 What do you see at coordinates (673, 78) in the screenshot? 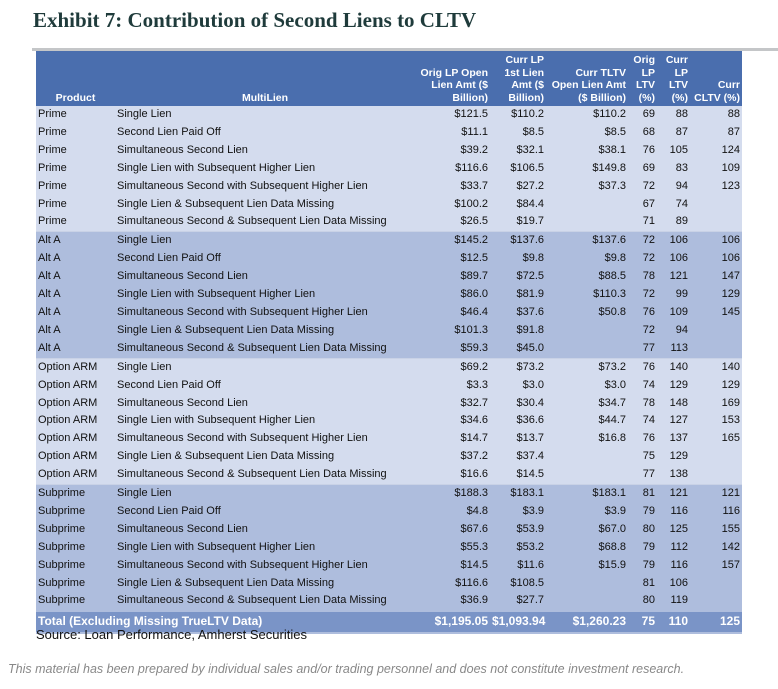
I see `header-curr-lp-ltv: Curr LP LTV (%)` at bounding box center [673, 78].